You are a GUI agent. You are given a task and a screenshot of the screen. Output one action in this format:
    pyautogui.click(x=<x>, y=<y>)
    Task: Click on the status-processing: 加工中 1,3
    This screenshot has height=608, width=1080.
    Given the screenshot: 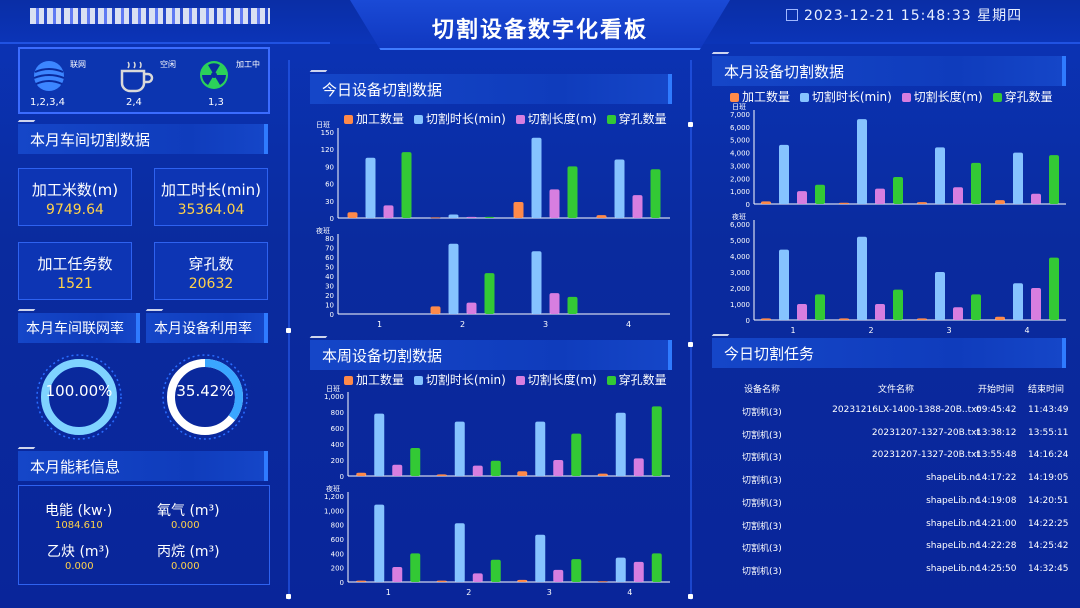 What is the action you would take?
    pyautogui.click(x=236, y=83)
    